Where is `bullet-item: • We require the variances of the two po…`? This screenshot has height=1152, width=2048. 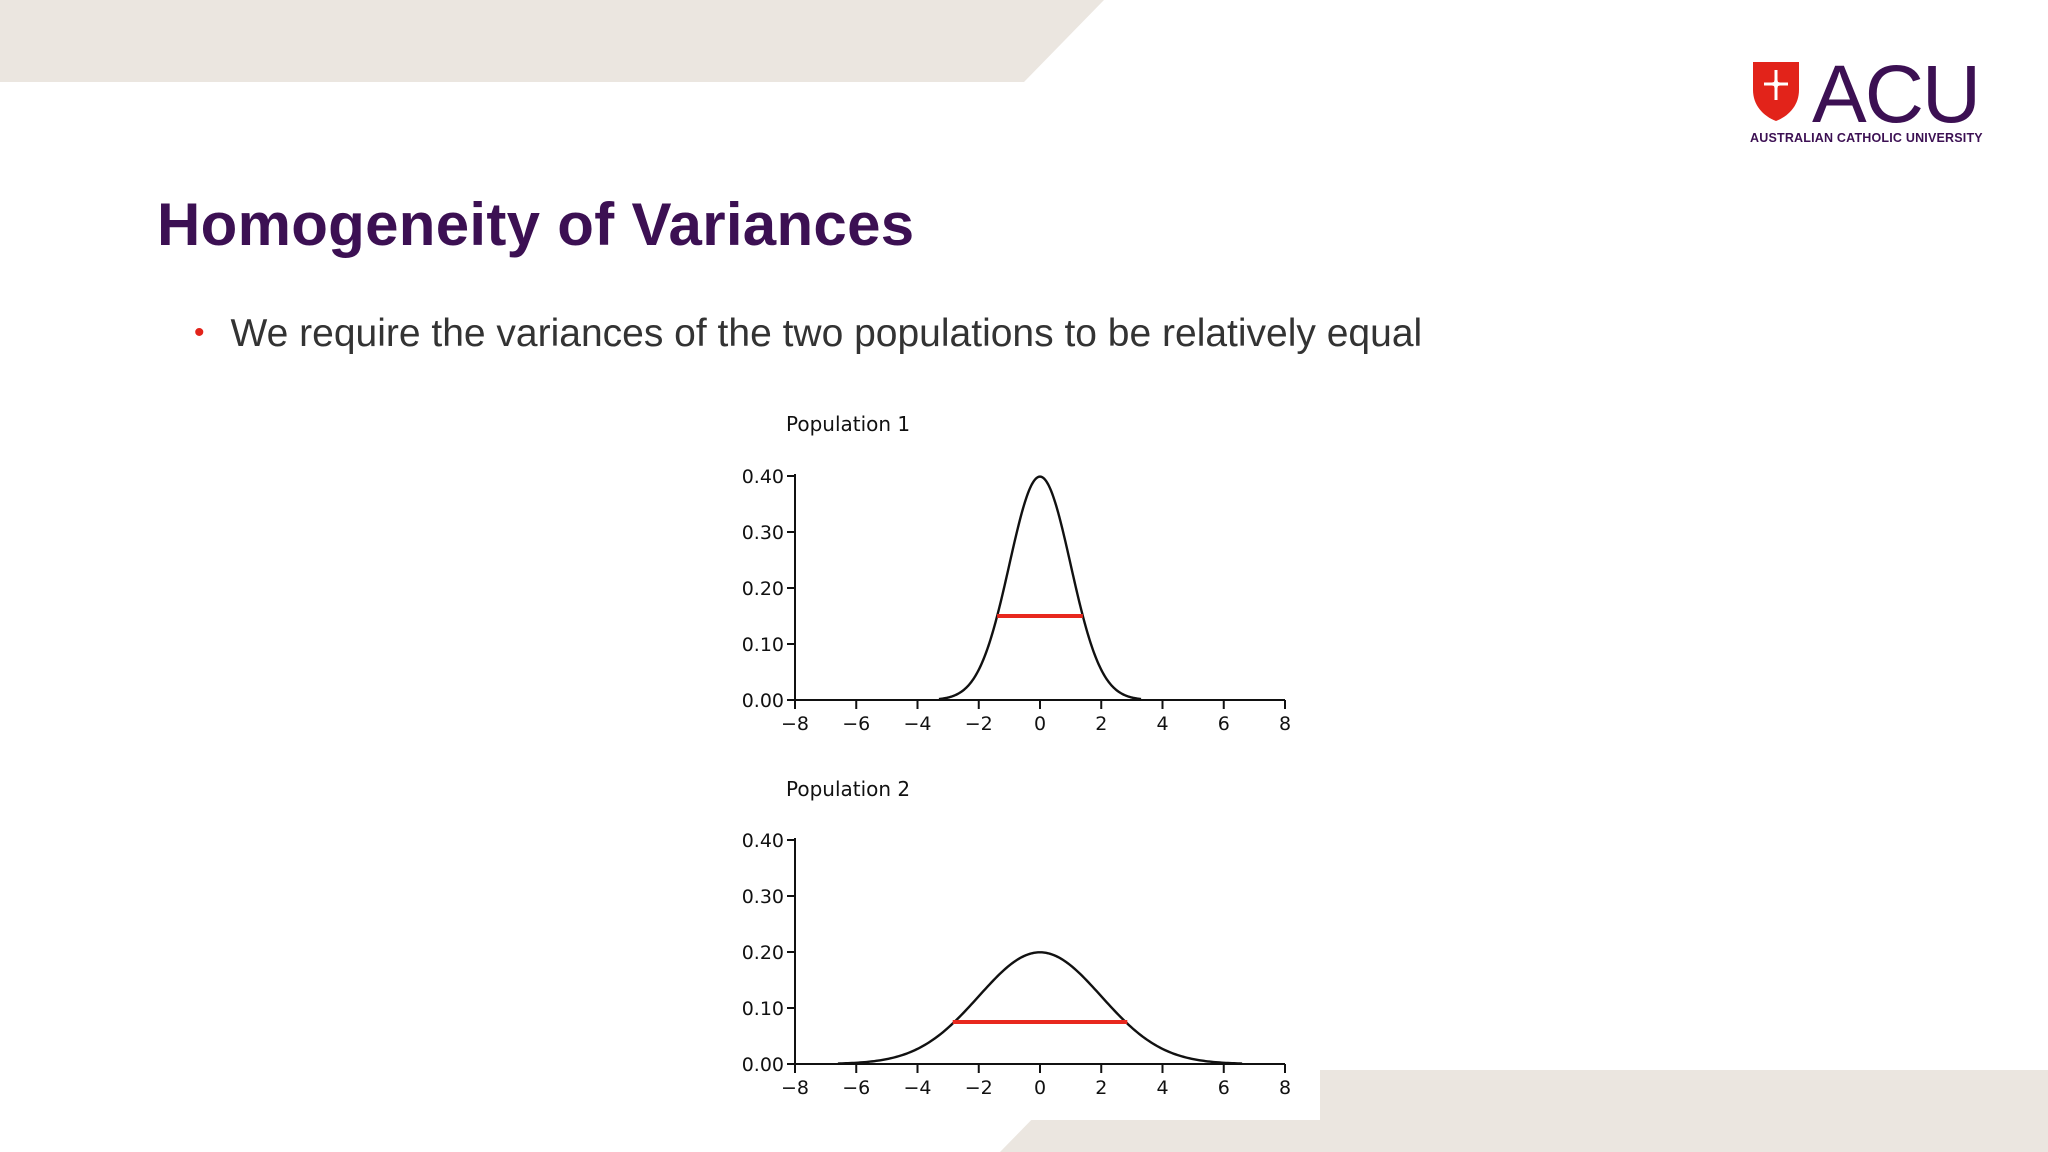
bullet-item: • We require the variances of the two po… is located at coordinates (808, 334).